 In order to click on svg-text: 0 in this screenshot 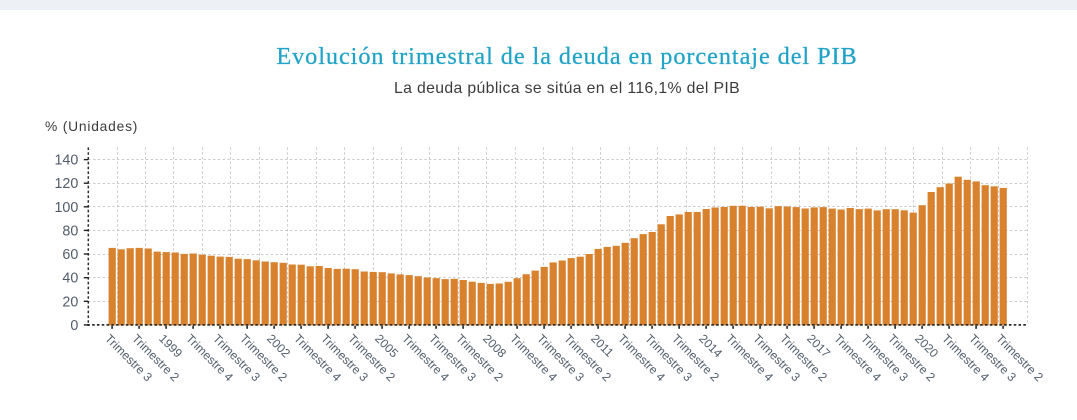, I will do `click(74, 326)`.